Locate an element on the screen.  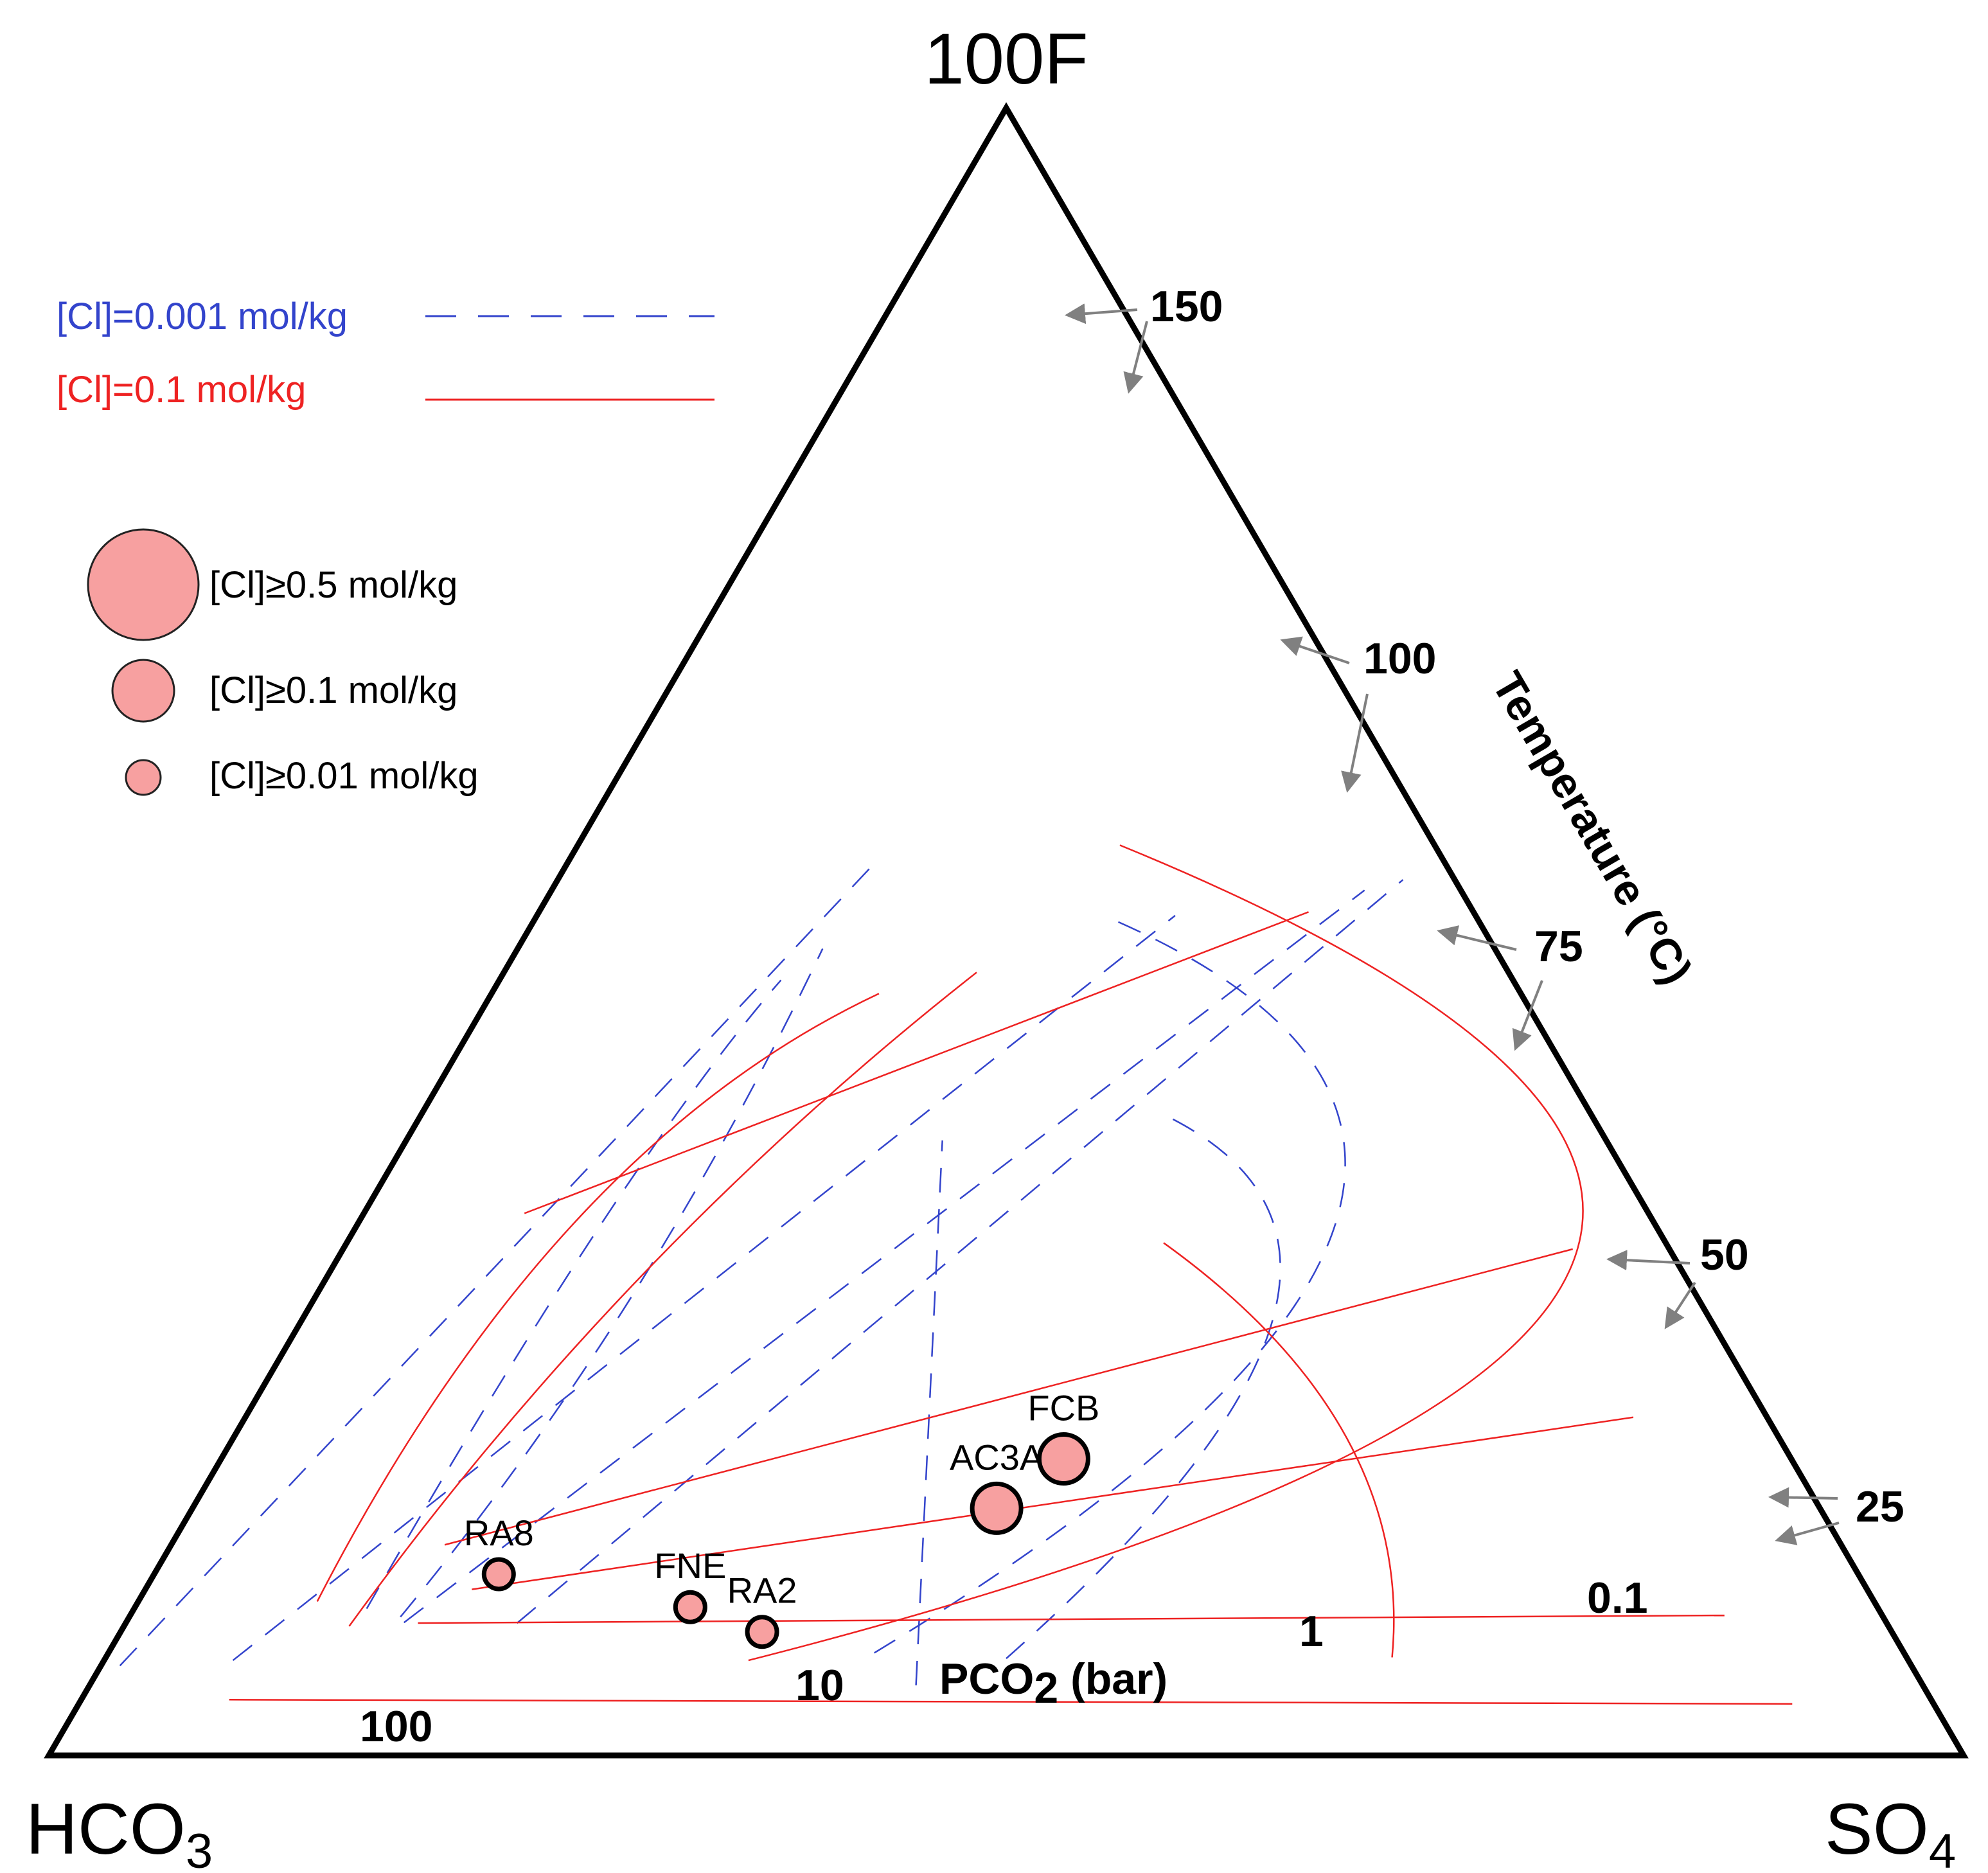
legend-size-circle-small is located at coordinates (143, 777).